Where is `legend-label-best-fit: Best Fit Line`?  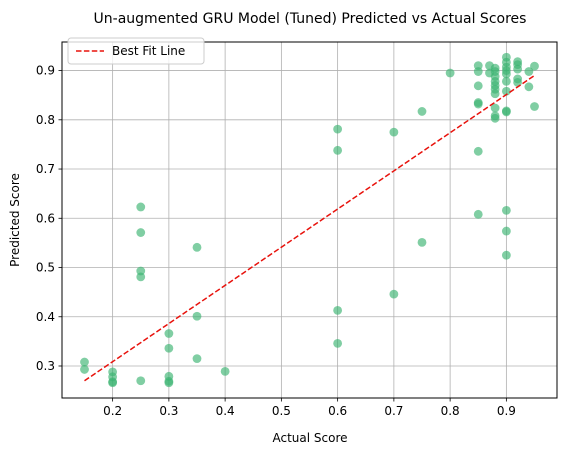
legend-label-best-fit: Best Fit Line is located at coordinates (148, 51).